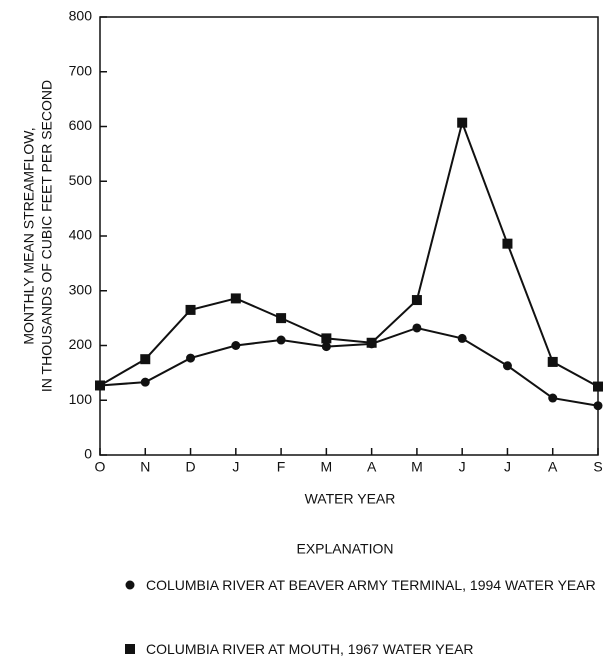 The height and width of the screenshot is (662, 604). What do you see at coordinates (81, 125) in the screenshot?
I see `y-tick-label: 600` at bounding box center [81, 125].